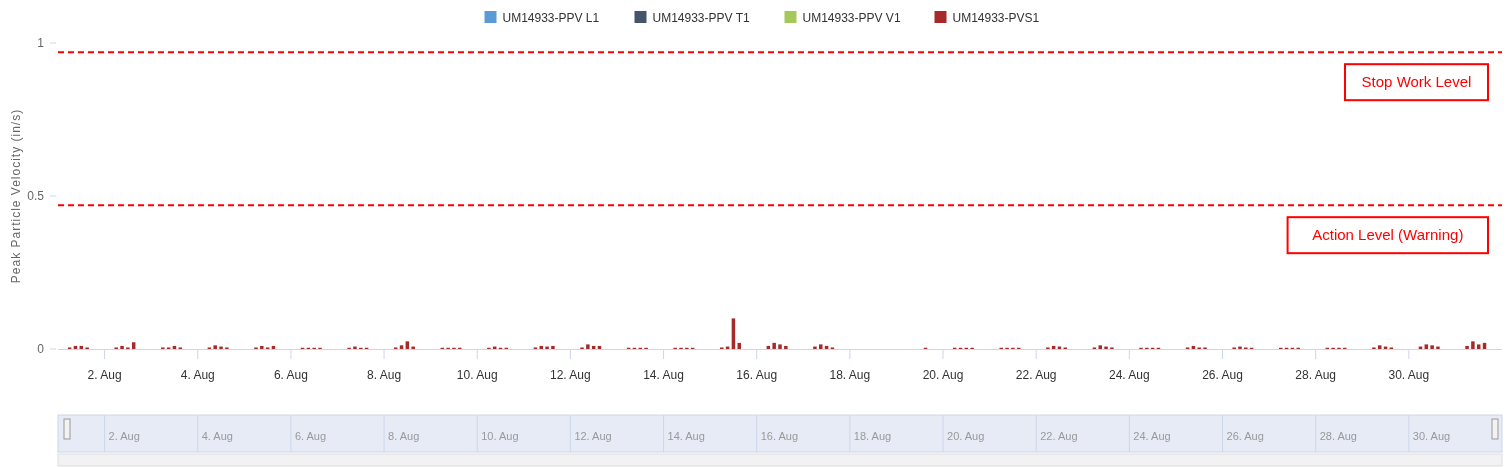  Describe the element at coordinates (290, 375) in the screenshot. I see `x-tick-label: 6. Aug` at that location.